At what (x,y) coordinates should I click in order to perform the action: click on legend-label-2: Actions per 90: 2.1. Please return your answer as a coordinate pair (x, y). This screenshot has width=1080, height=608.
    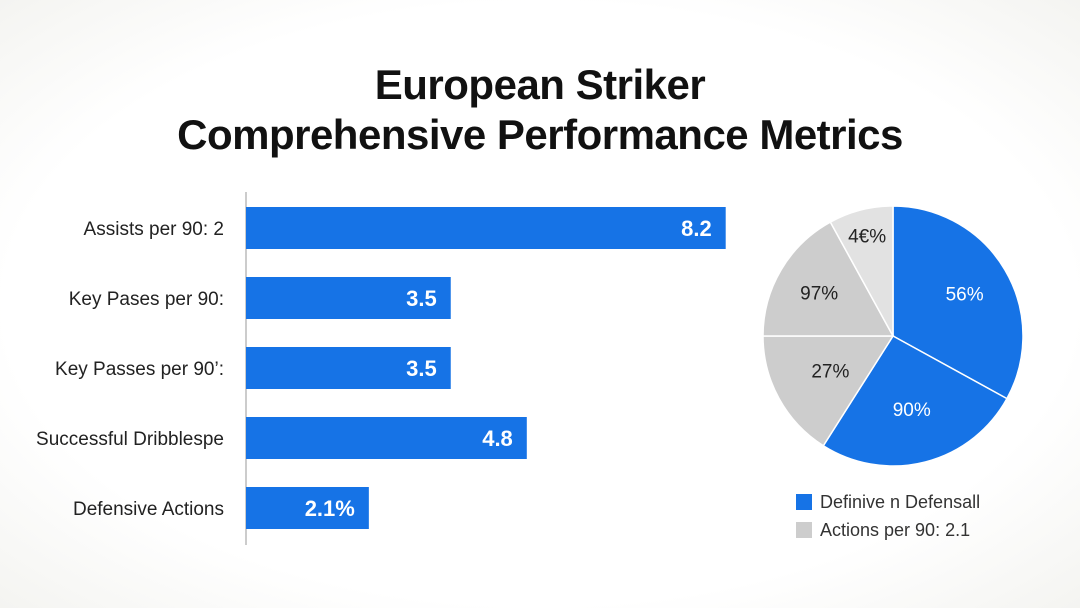
    Looking at the image, I should click on (895, 529).